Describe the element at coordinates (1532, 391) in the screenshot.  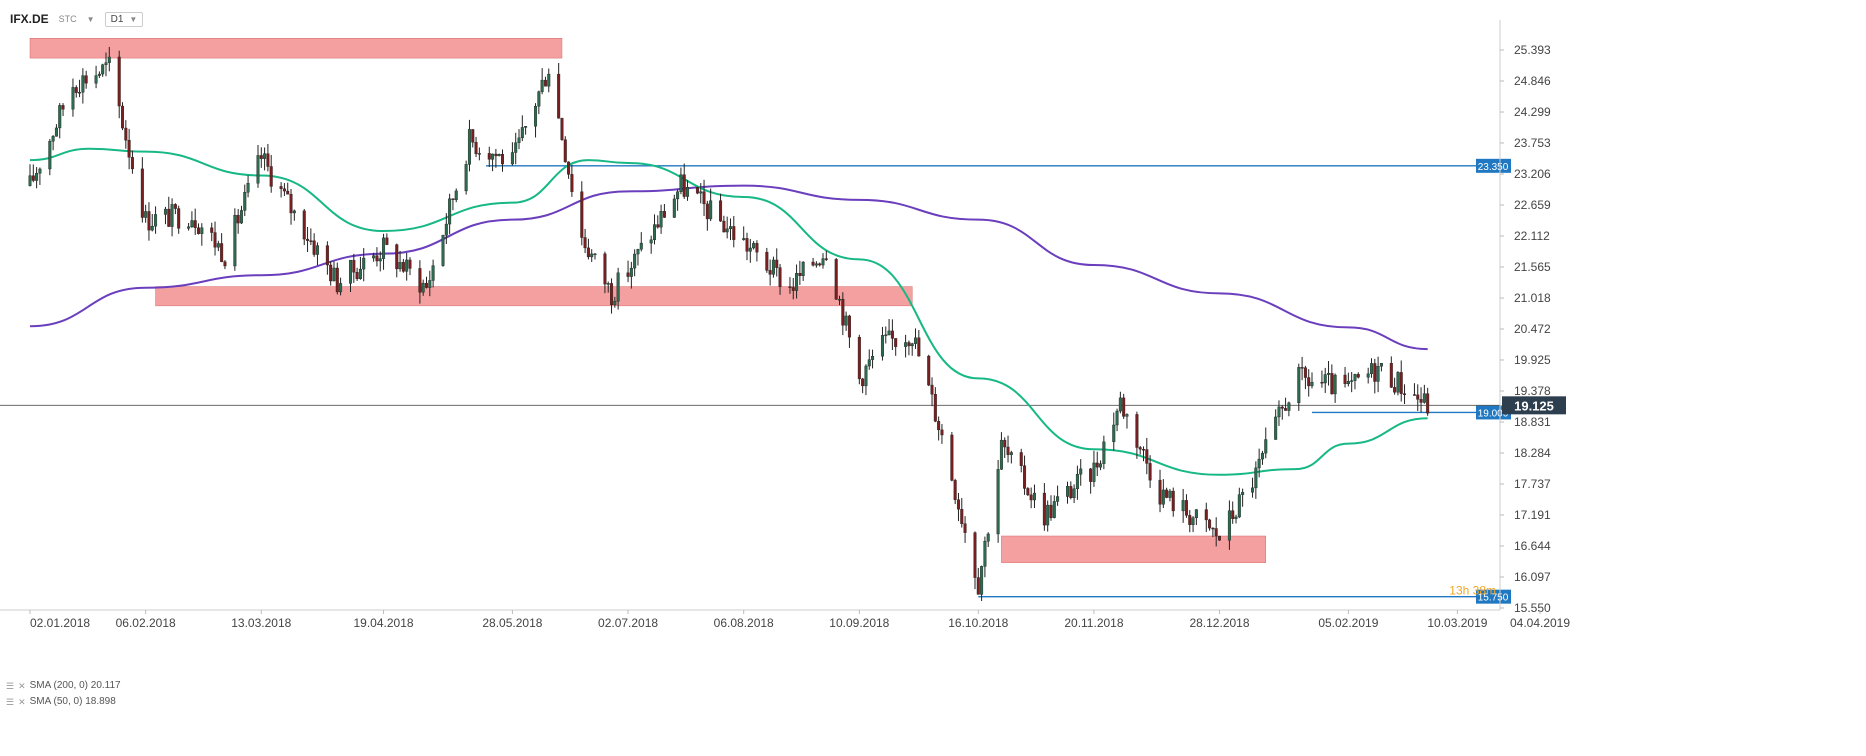
I see `y-tick-label: 19.378` at that location.